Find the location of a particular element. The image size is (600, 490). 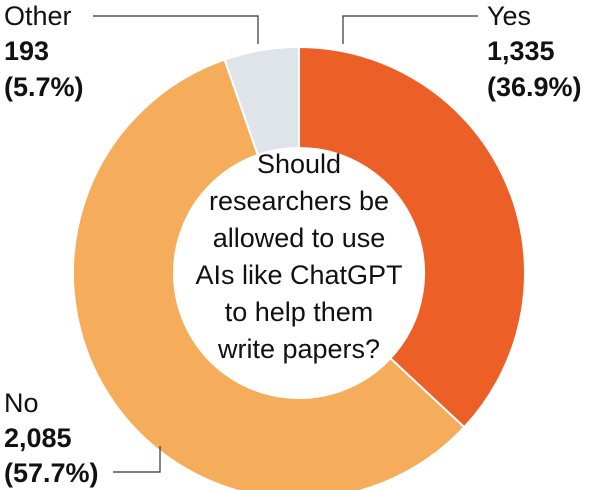

label-no-count: 2,085 is located at coordinates (38, 438).